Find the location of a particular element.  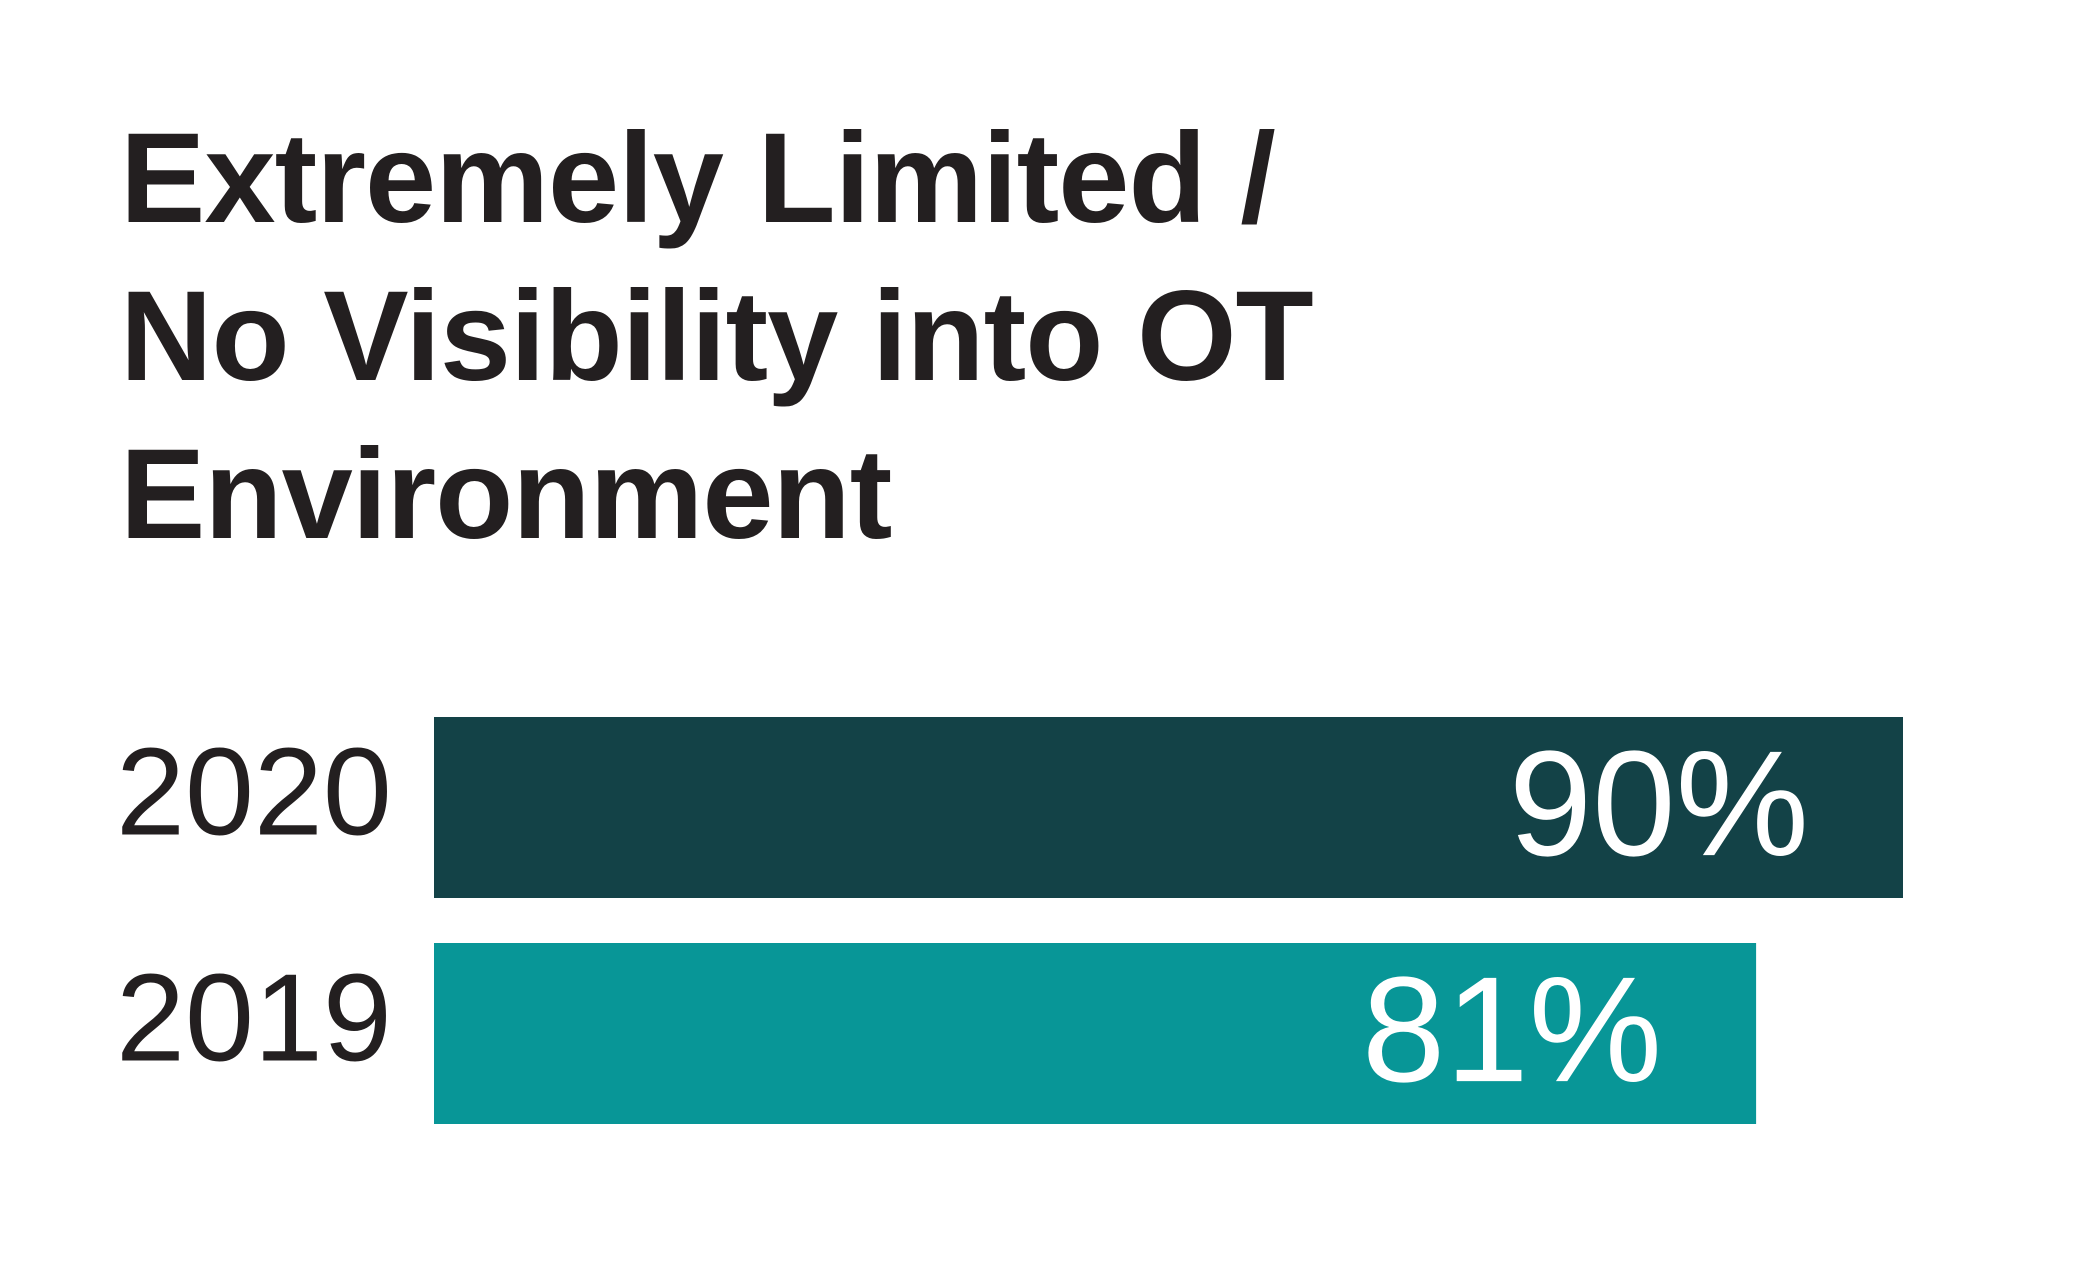

y-tick-label: 2020 is located at coordinates (254, 792).